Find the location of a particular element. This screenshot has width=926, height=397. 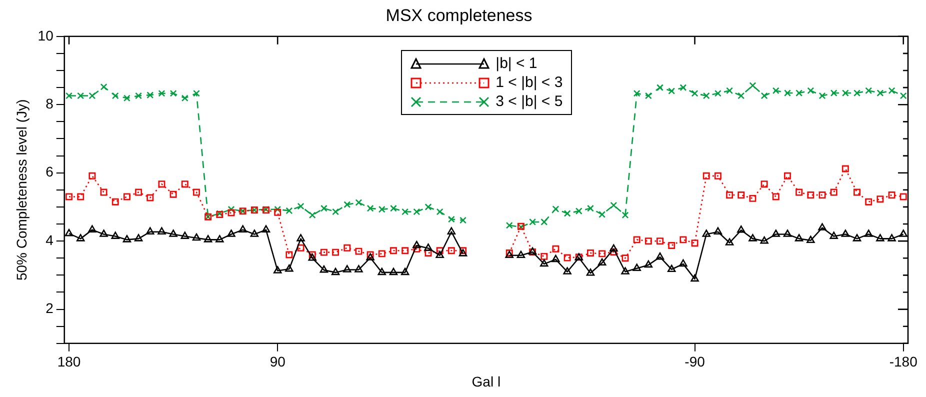

y-tick-label: 8 is located at coordinates (50, 103).